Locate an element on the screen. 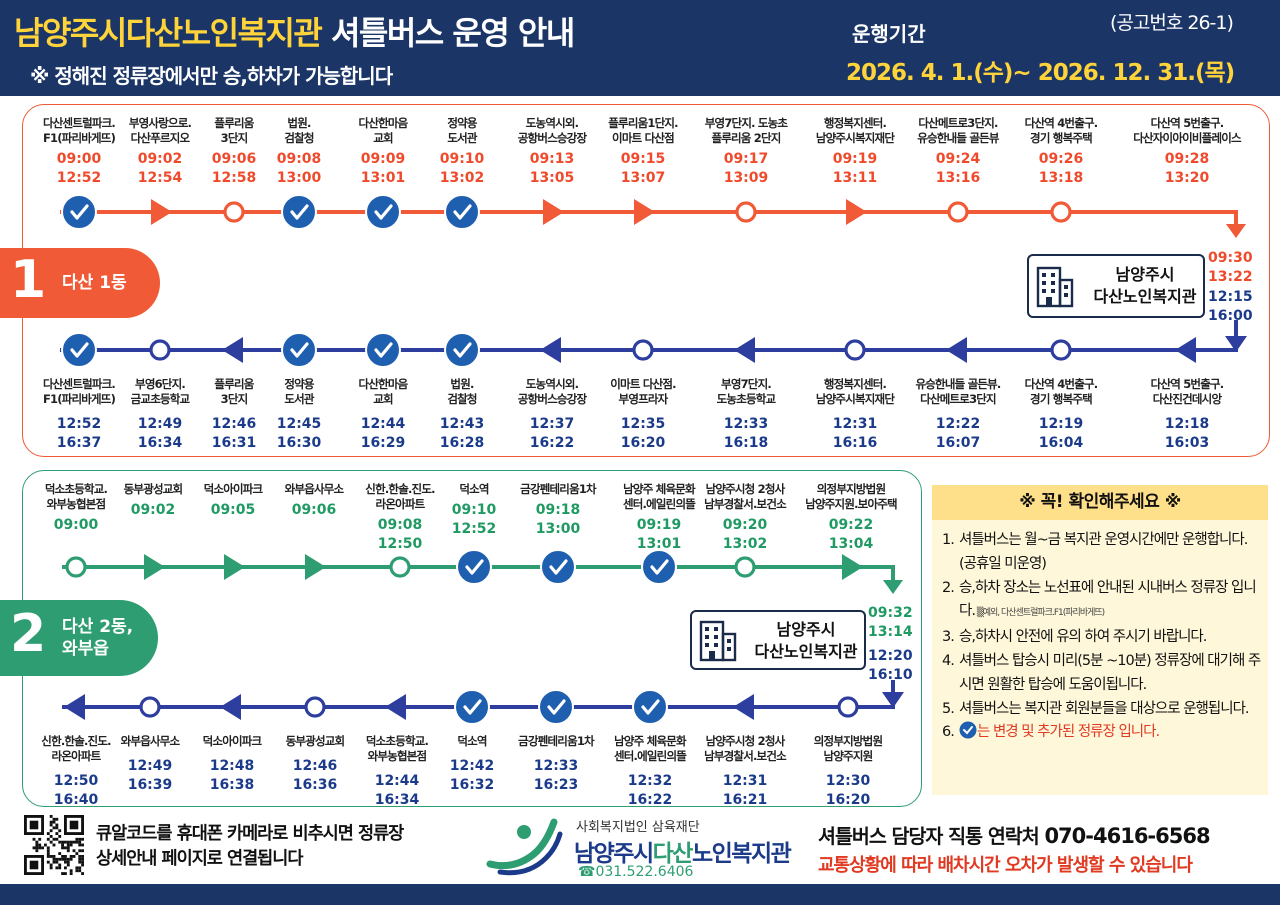 The width and height of the screenshot is (1280, 905). contact-phone: 070-4616-6568 is located at coordinates (1127, 836).